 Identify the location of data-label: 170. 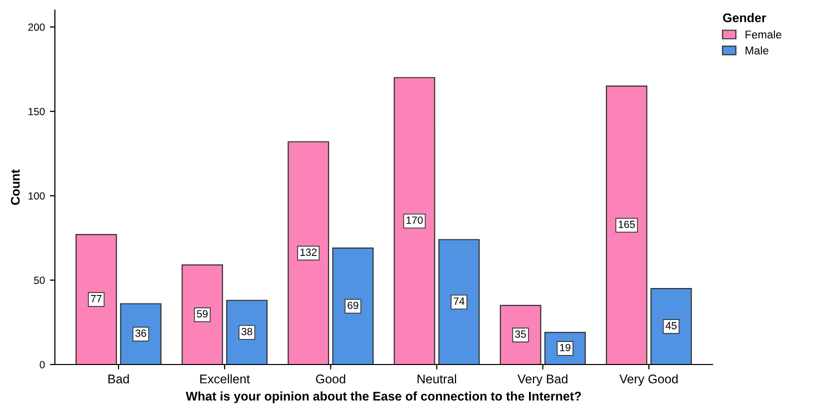
(414, 220).